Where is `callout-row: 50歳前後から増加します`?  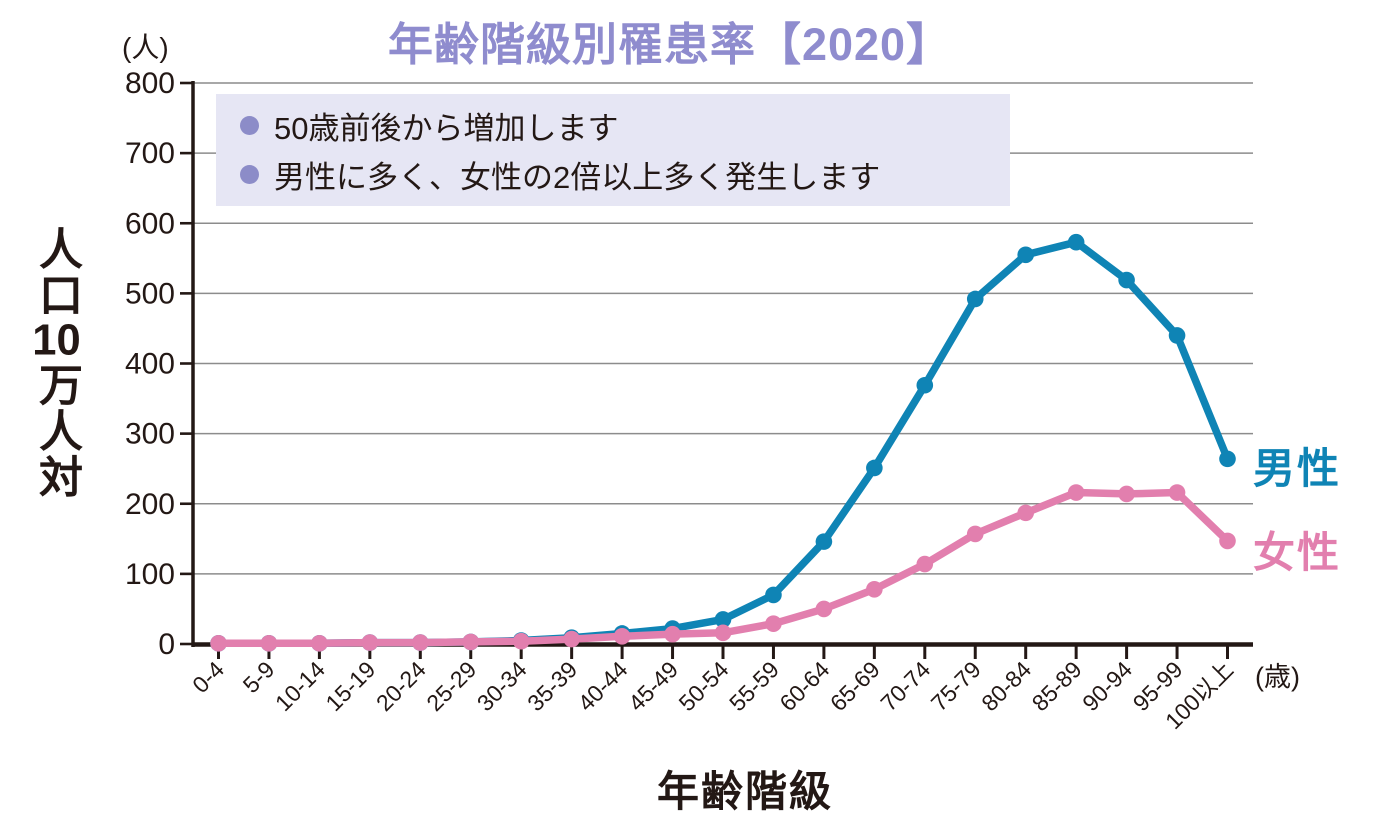
callout-row: 50歳前後から増加します is located at coordinates (620, 125).